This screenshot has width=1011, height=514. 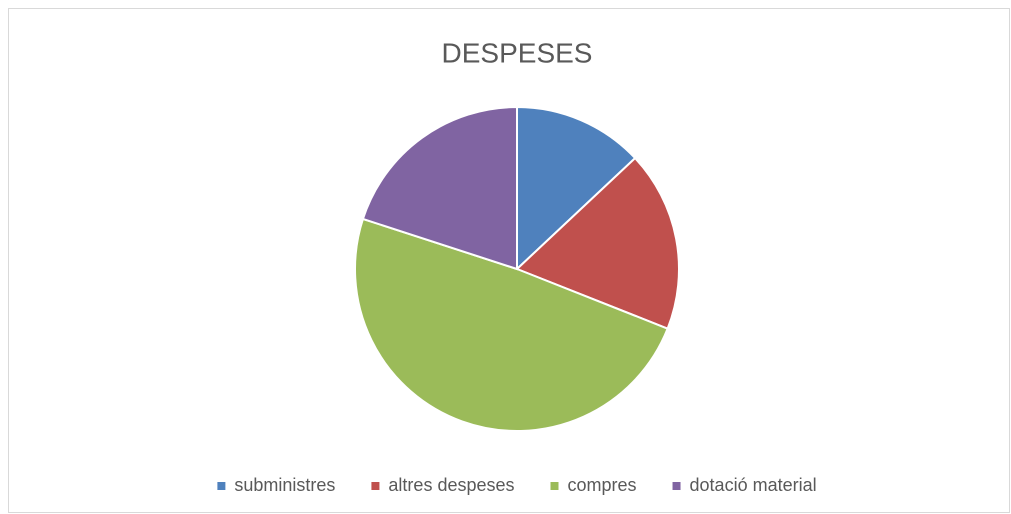 What do you see at coordinates (753, 485) in the screenshot?
I see `legend-label: dotació material` at bounding box center [753, 485].